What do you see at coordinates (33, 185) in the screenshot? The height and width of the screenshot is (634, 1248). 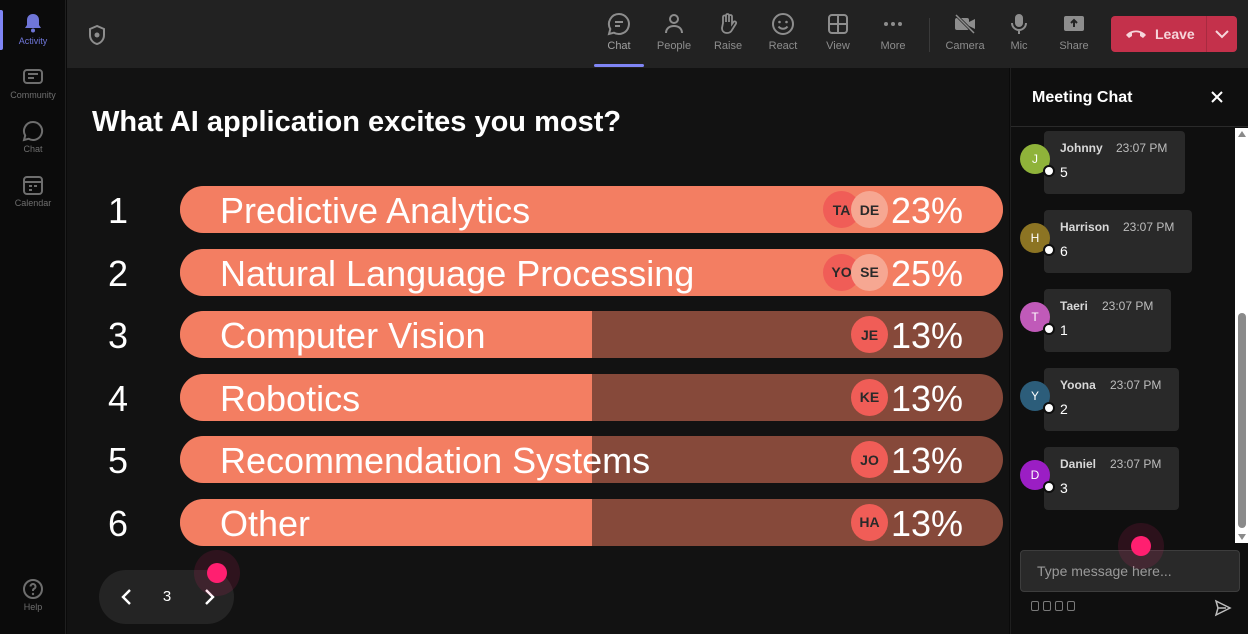 I see `calendar-icon` at bounding box center [33, 185].